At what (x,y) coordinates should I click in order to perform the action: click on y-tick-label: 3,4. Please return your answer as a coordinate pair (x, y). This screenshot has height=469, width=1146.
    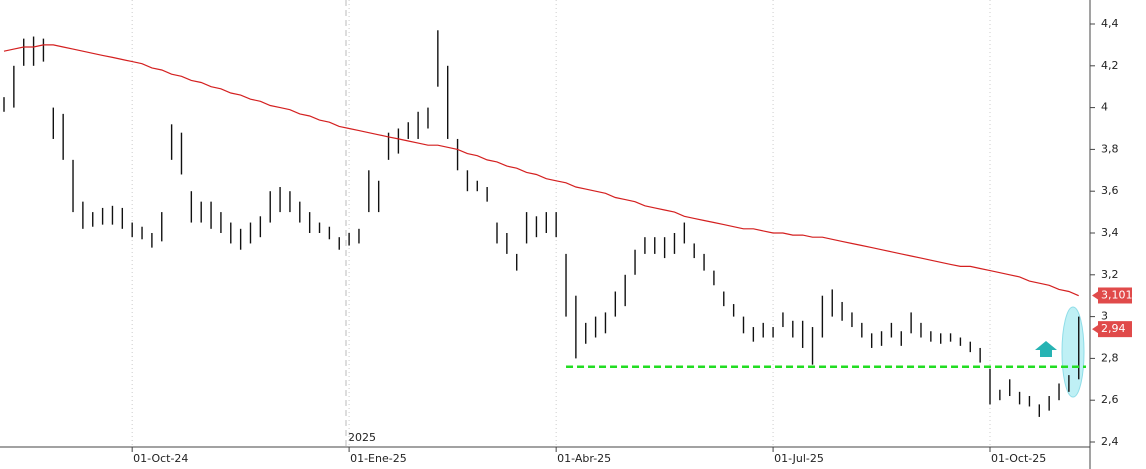
    Looking at the image, I should click on (1110, 232).